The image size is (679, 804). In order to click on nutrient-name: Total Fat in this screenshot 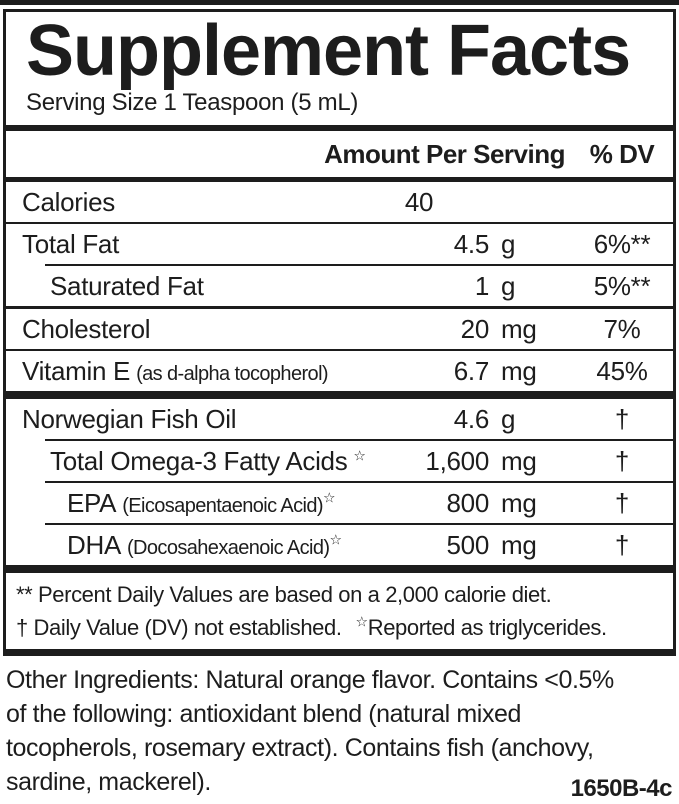, I will do `click(71, 243)`.